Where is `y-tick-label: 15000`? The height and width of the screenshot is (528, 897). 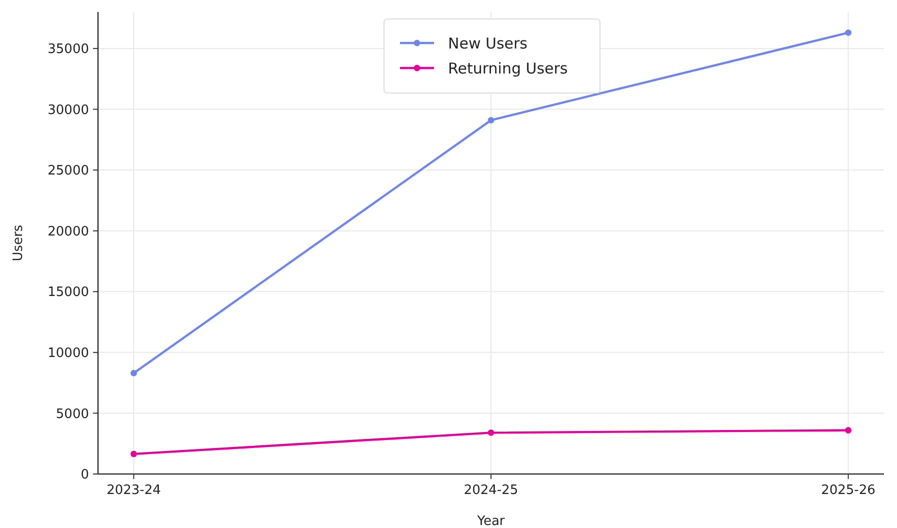 y-tick-label: 15000 is located at coordinates (68, 292).